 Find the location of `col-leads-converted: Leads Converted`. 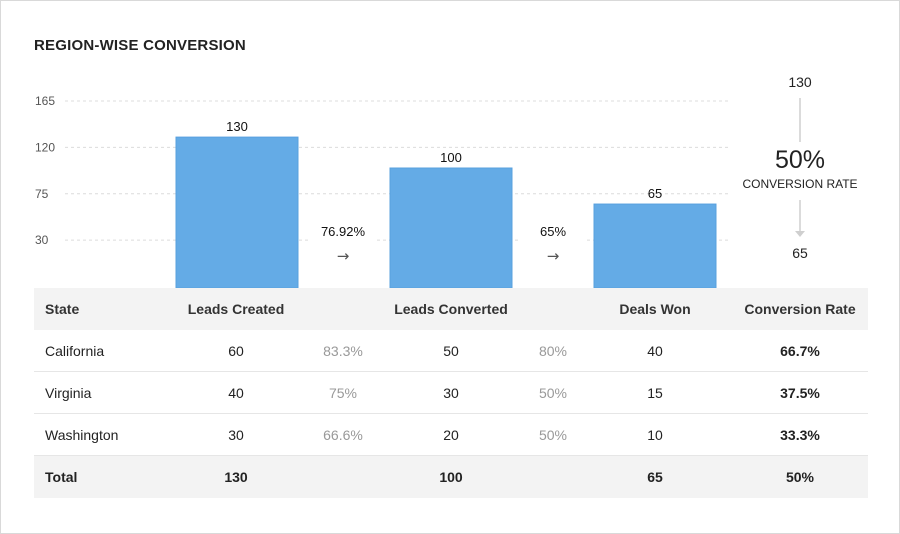

col-leads-converted: Leads Converted is located at coordinates (451, 309).